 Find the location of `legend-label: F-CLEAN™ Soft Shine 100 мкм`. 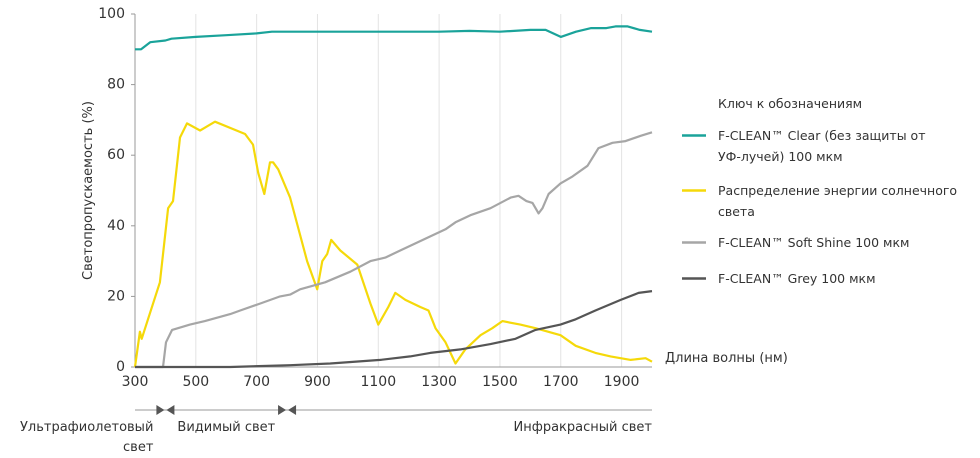

legend-label: F-CLEAN™ Soft Shine 100 мкм is located at coordinates (814, 242).